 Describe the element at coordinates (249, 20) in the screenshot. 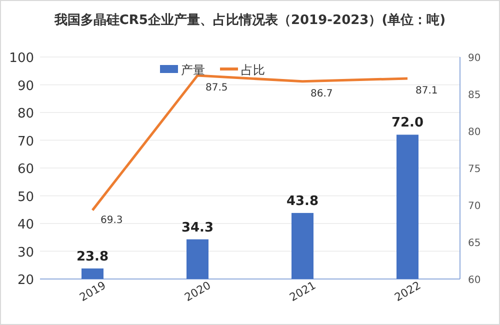

I see `chart-title: 我国多晶硅CR5企业产量、占比情况表（2019-2023）(单位：吨)` at that location.